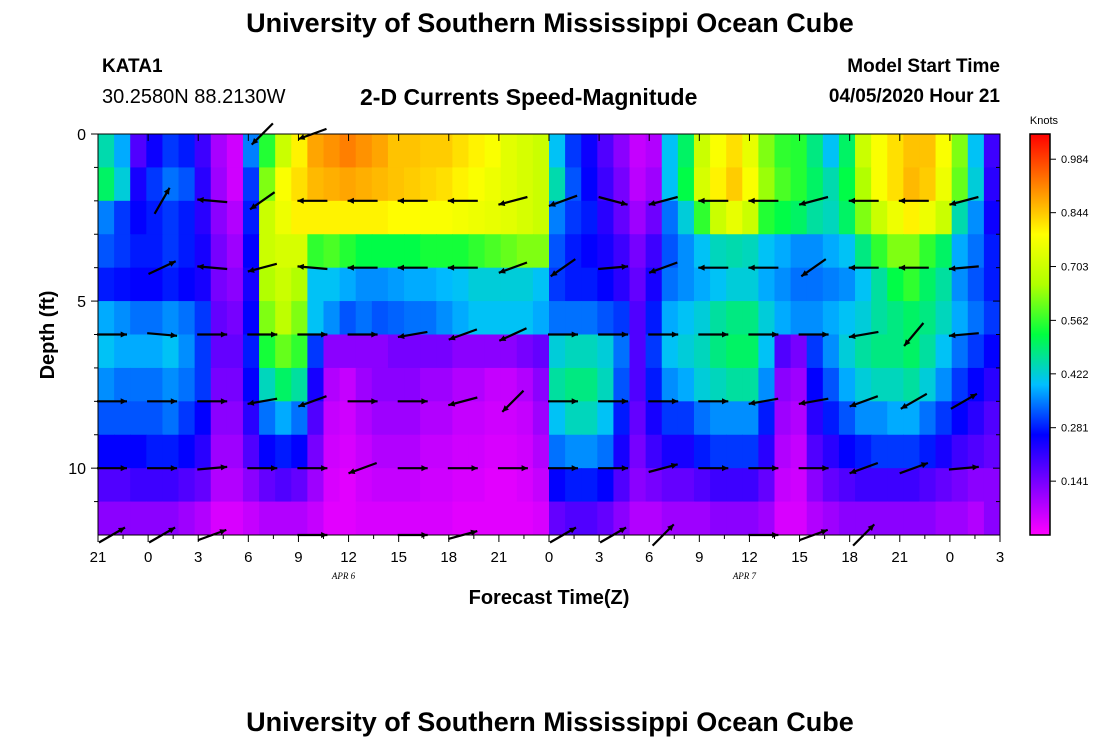 The height and width of the screenshot is (750, 1100). Describe the element at coordinates (1075, 429) in the screenshot. I see `colorbar-tick-label: 0.281` at that location.